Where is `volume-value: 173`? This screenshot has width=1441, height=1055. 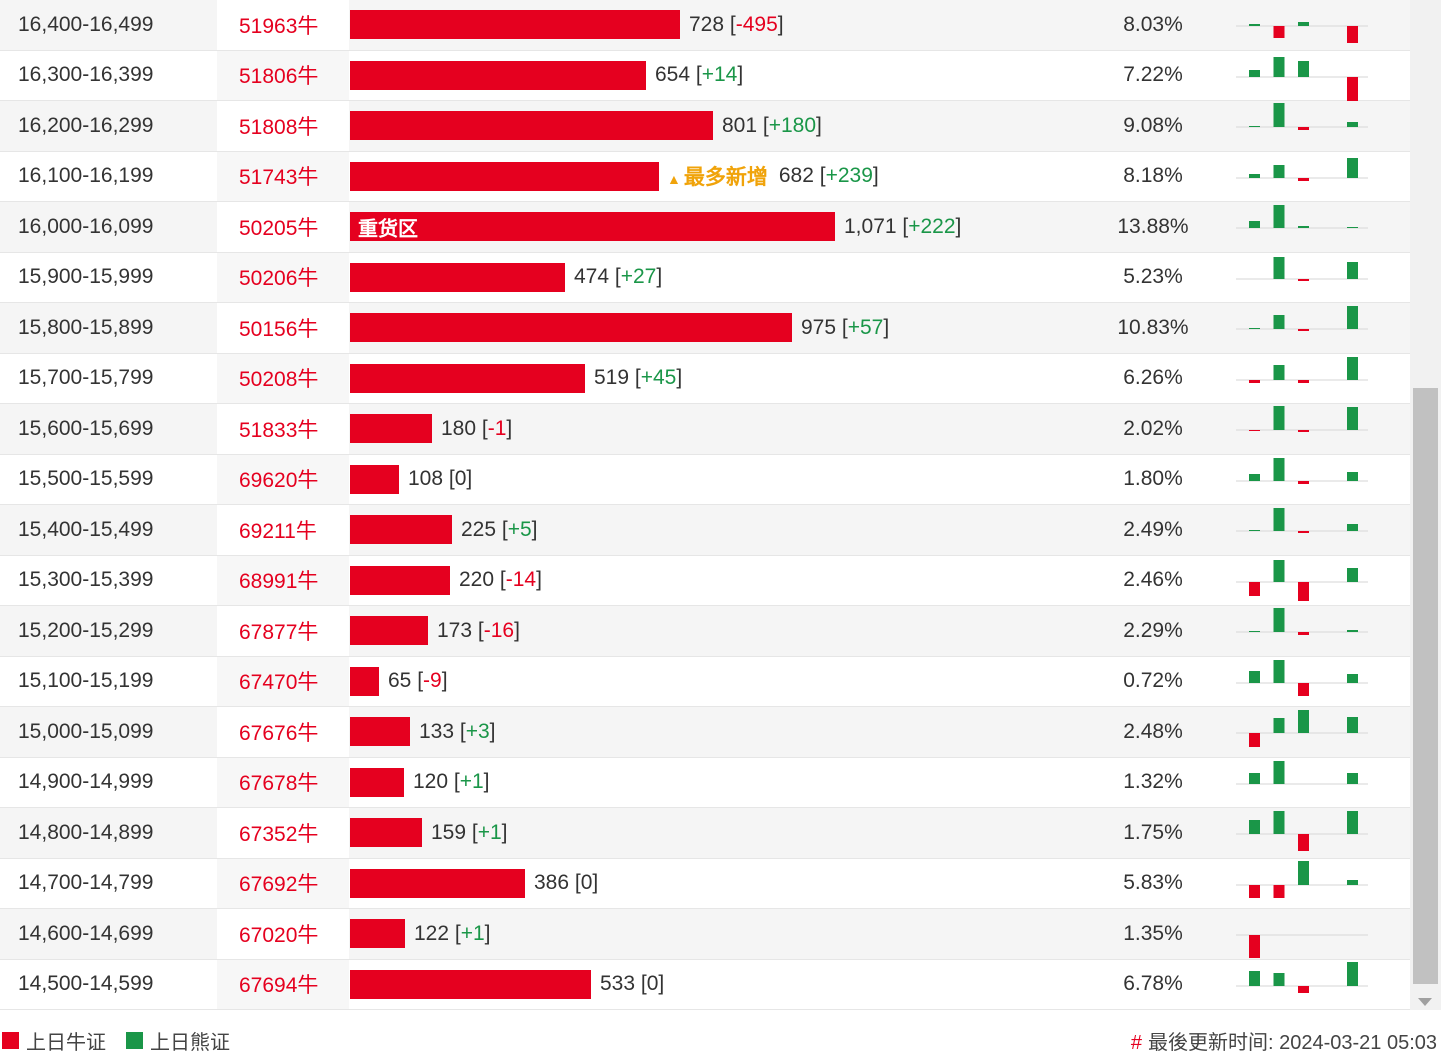
volume-value: 173 is located at coordinates (455, 630).